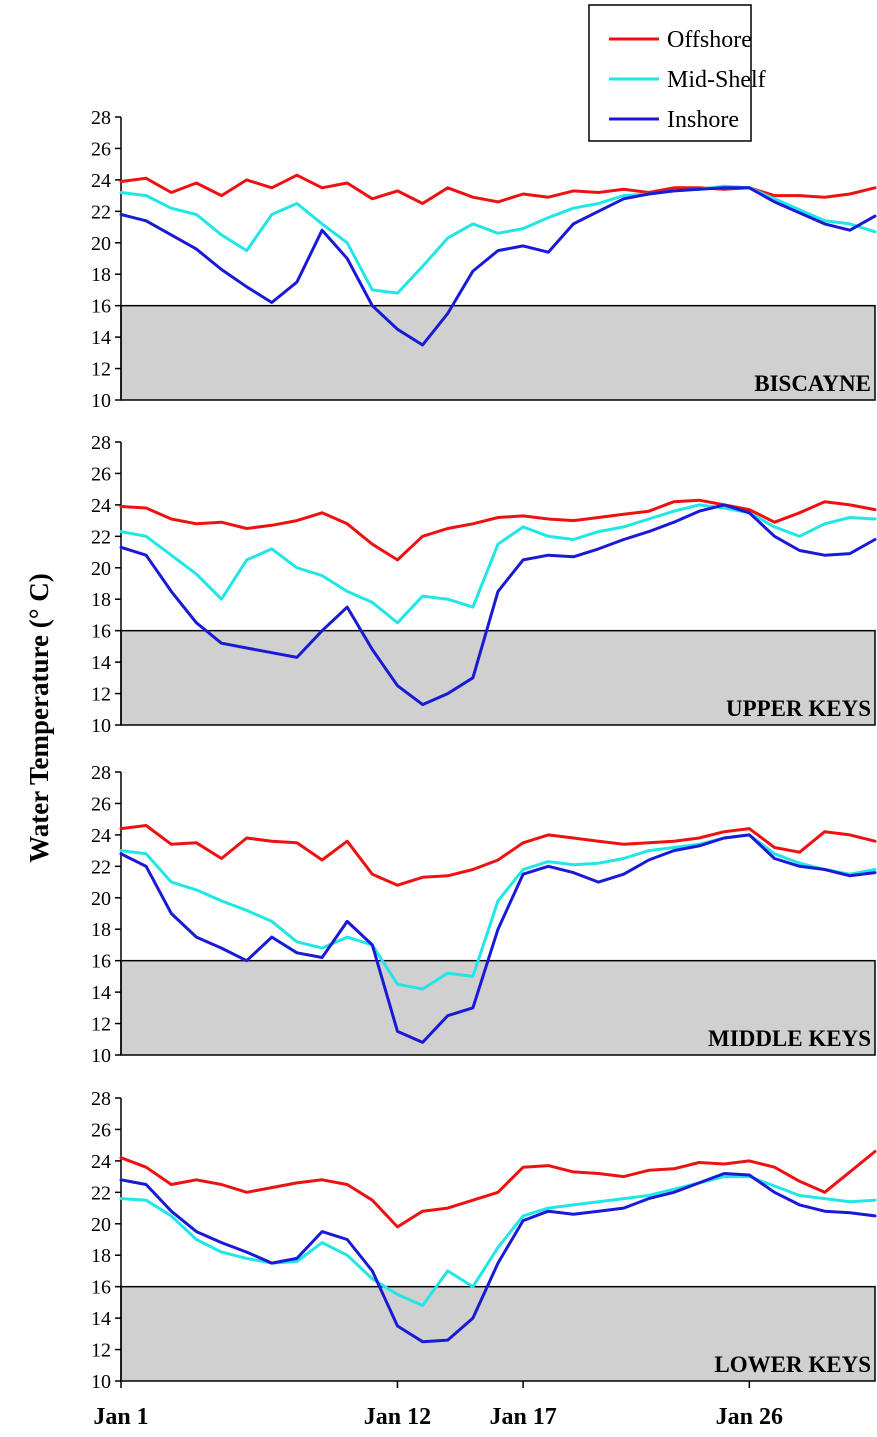 The width and height of the screenshot is (877, 1437). Describe the element at coordinates (522, 1417) in the screenshot. I see `x-tick-label: Jan 17` at that location.